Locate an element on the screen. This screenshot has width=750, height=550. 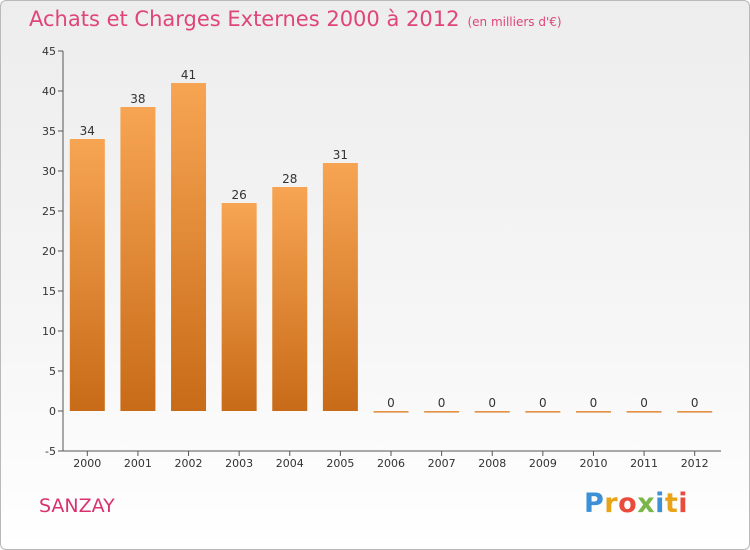
logo-letter: x is located at coordinates (646, 503).